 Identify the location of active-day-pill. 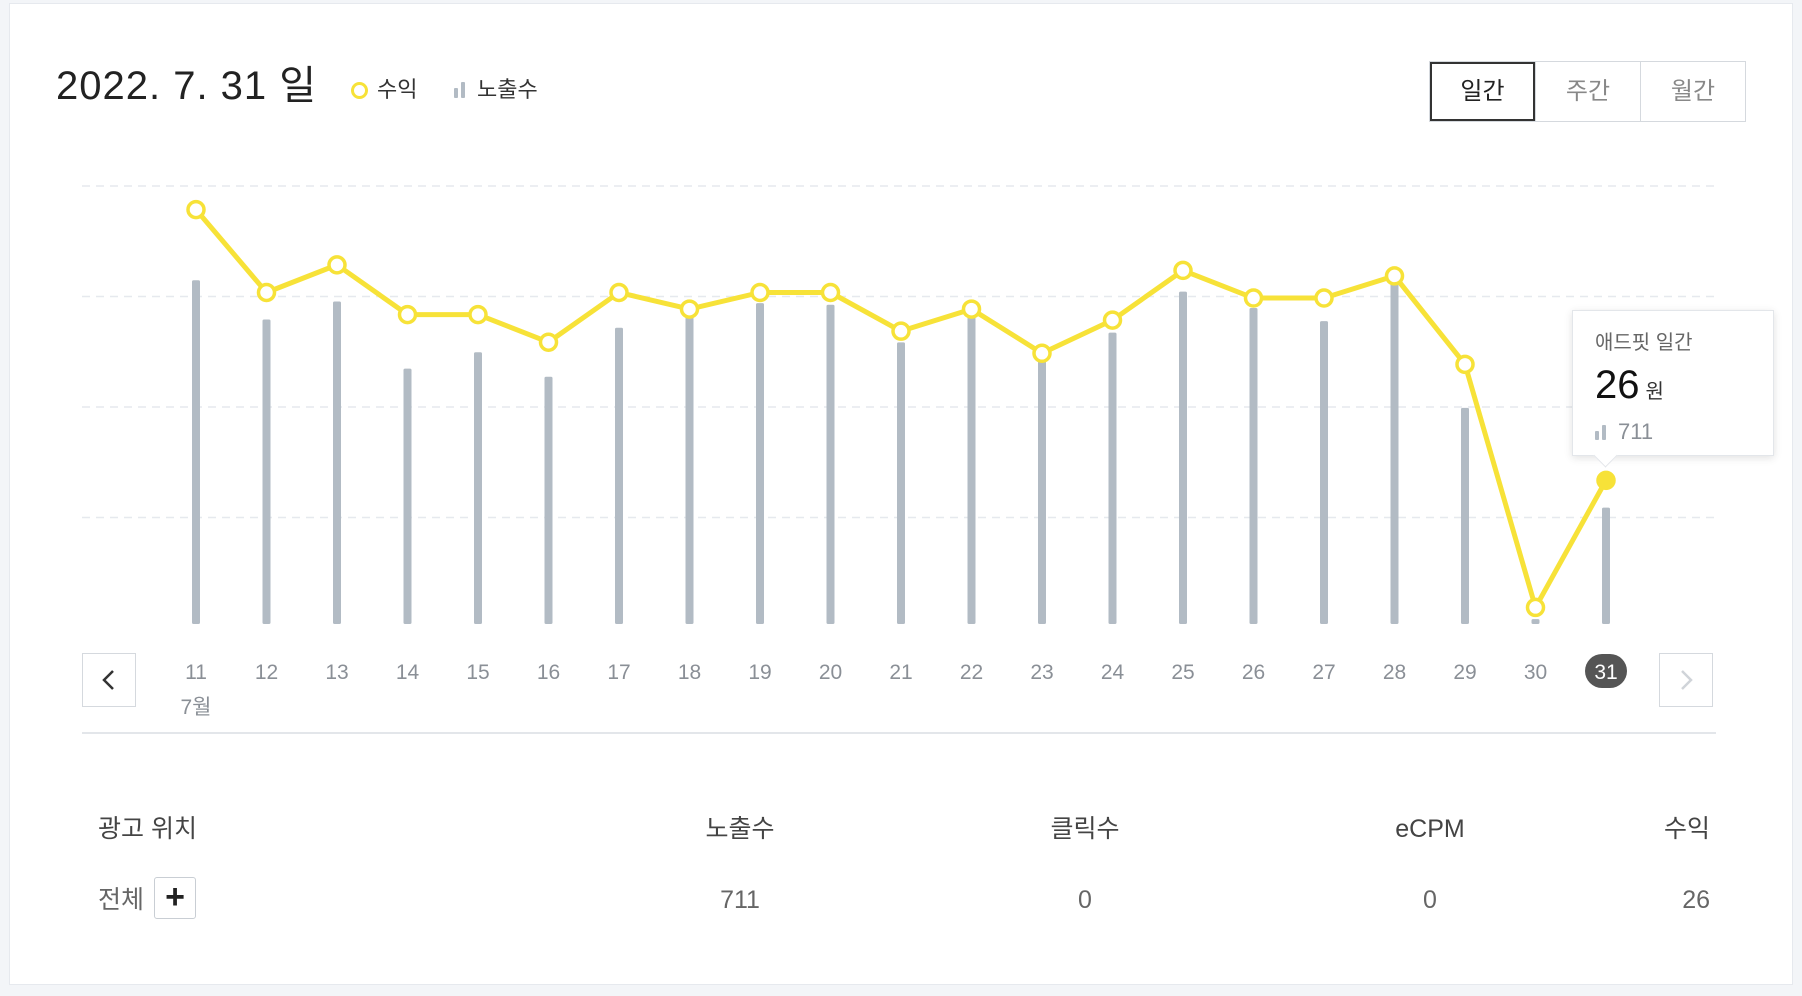
(1606, 671).